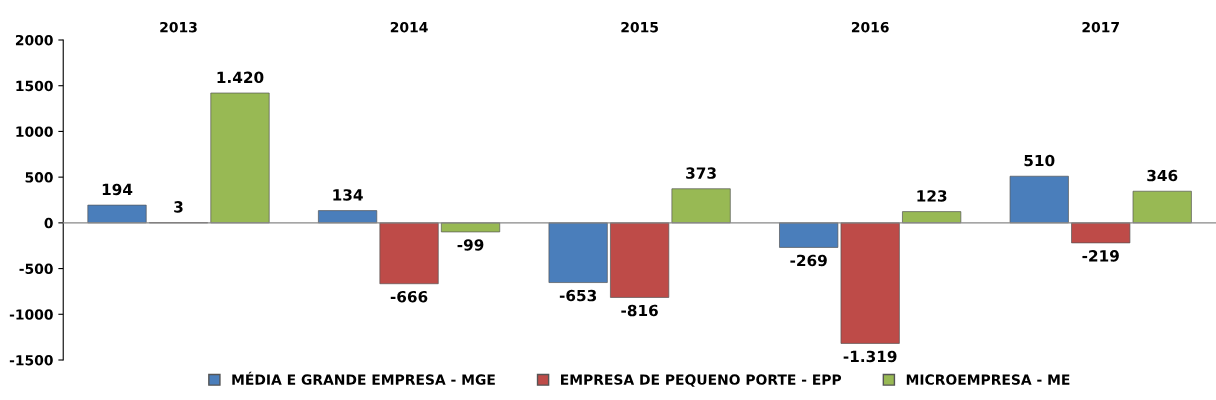  What do you see at coordinates (639, 310) in the screenshot?
I see `data-label: -816` at bounding box center [639, 310].